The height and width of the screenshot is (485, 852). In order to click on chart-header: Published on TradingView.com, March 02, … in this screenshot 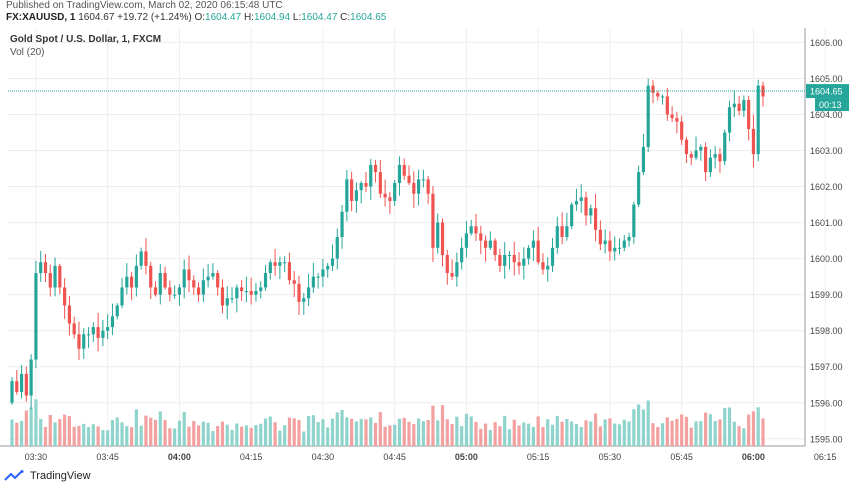, I will do `click(424, 13)`.